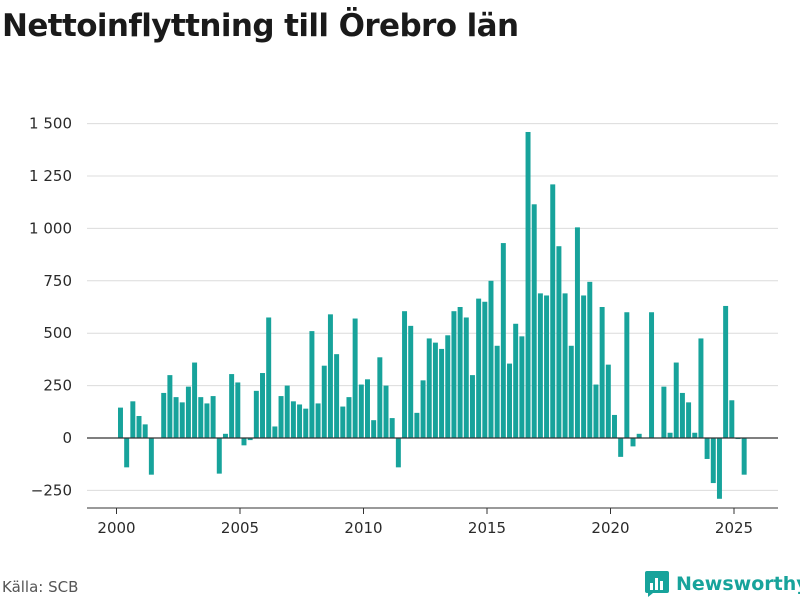 The height and width of the screenshot is (600, 800). Describe the element at coordinates (57, 386) in the screenshot. I see `y-tick-label: 250` at that location.